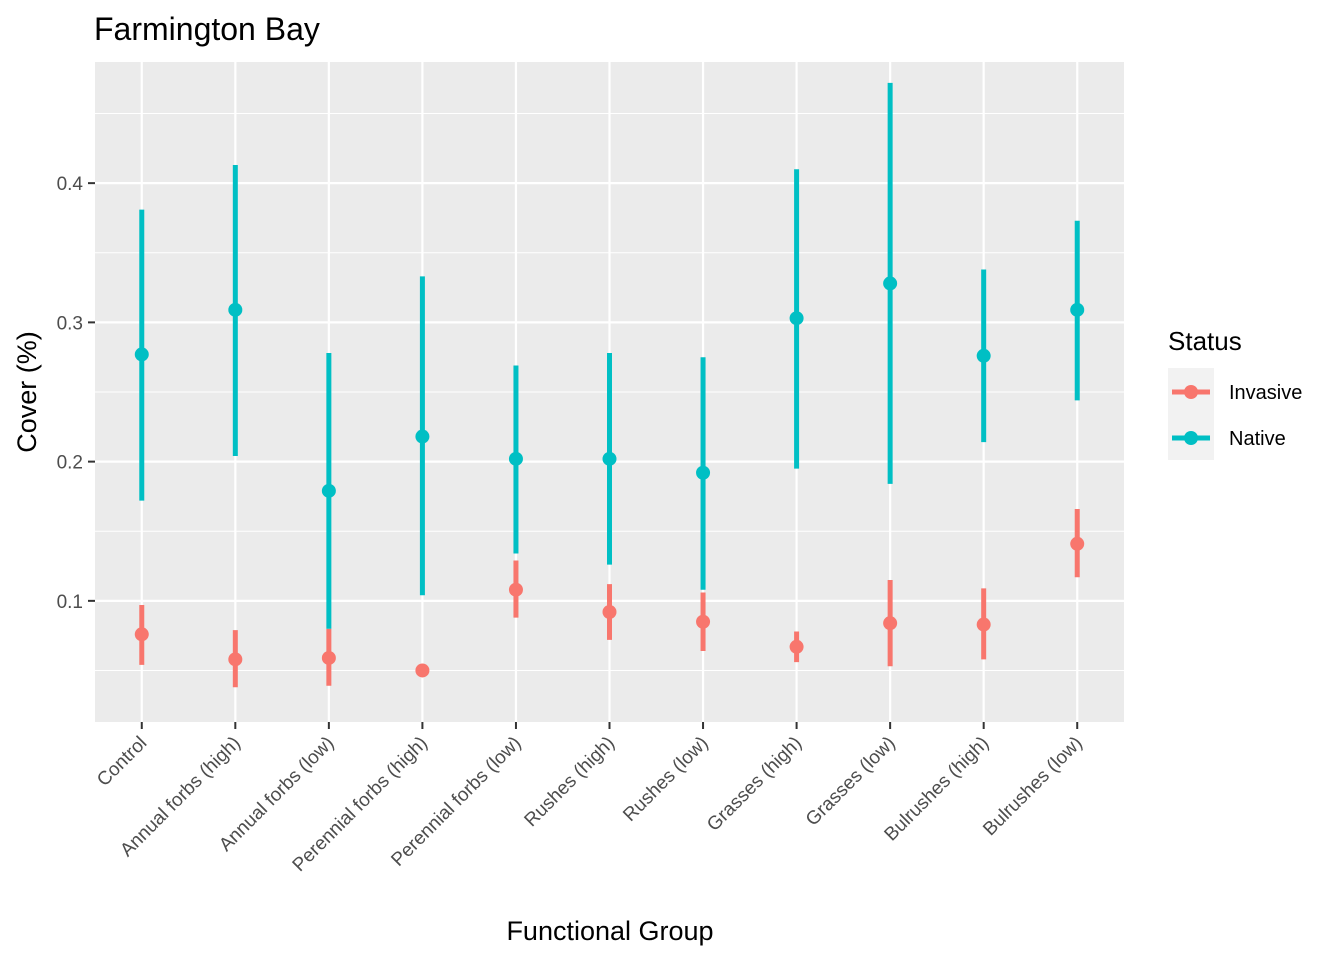 Image resolution: width=1344 pixels, height=960 pixels. What do you see at coordinates (754, 784) in the screenshot?
I see `x-tick-label: Grasses (high)` at bounding box center [754, 784].